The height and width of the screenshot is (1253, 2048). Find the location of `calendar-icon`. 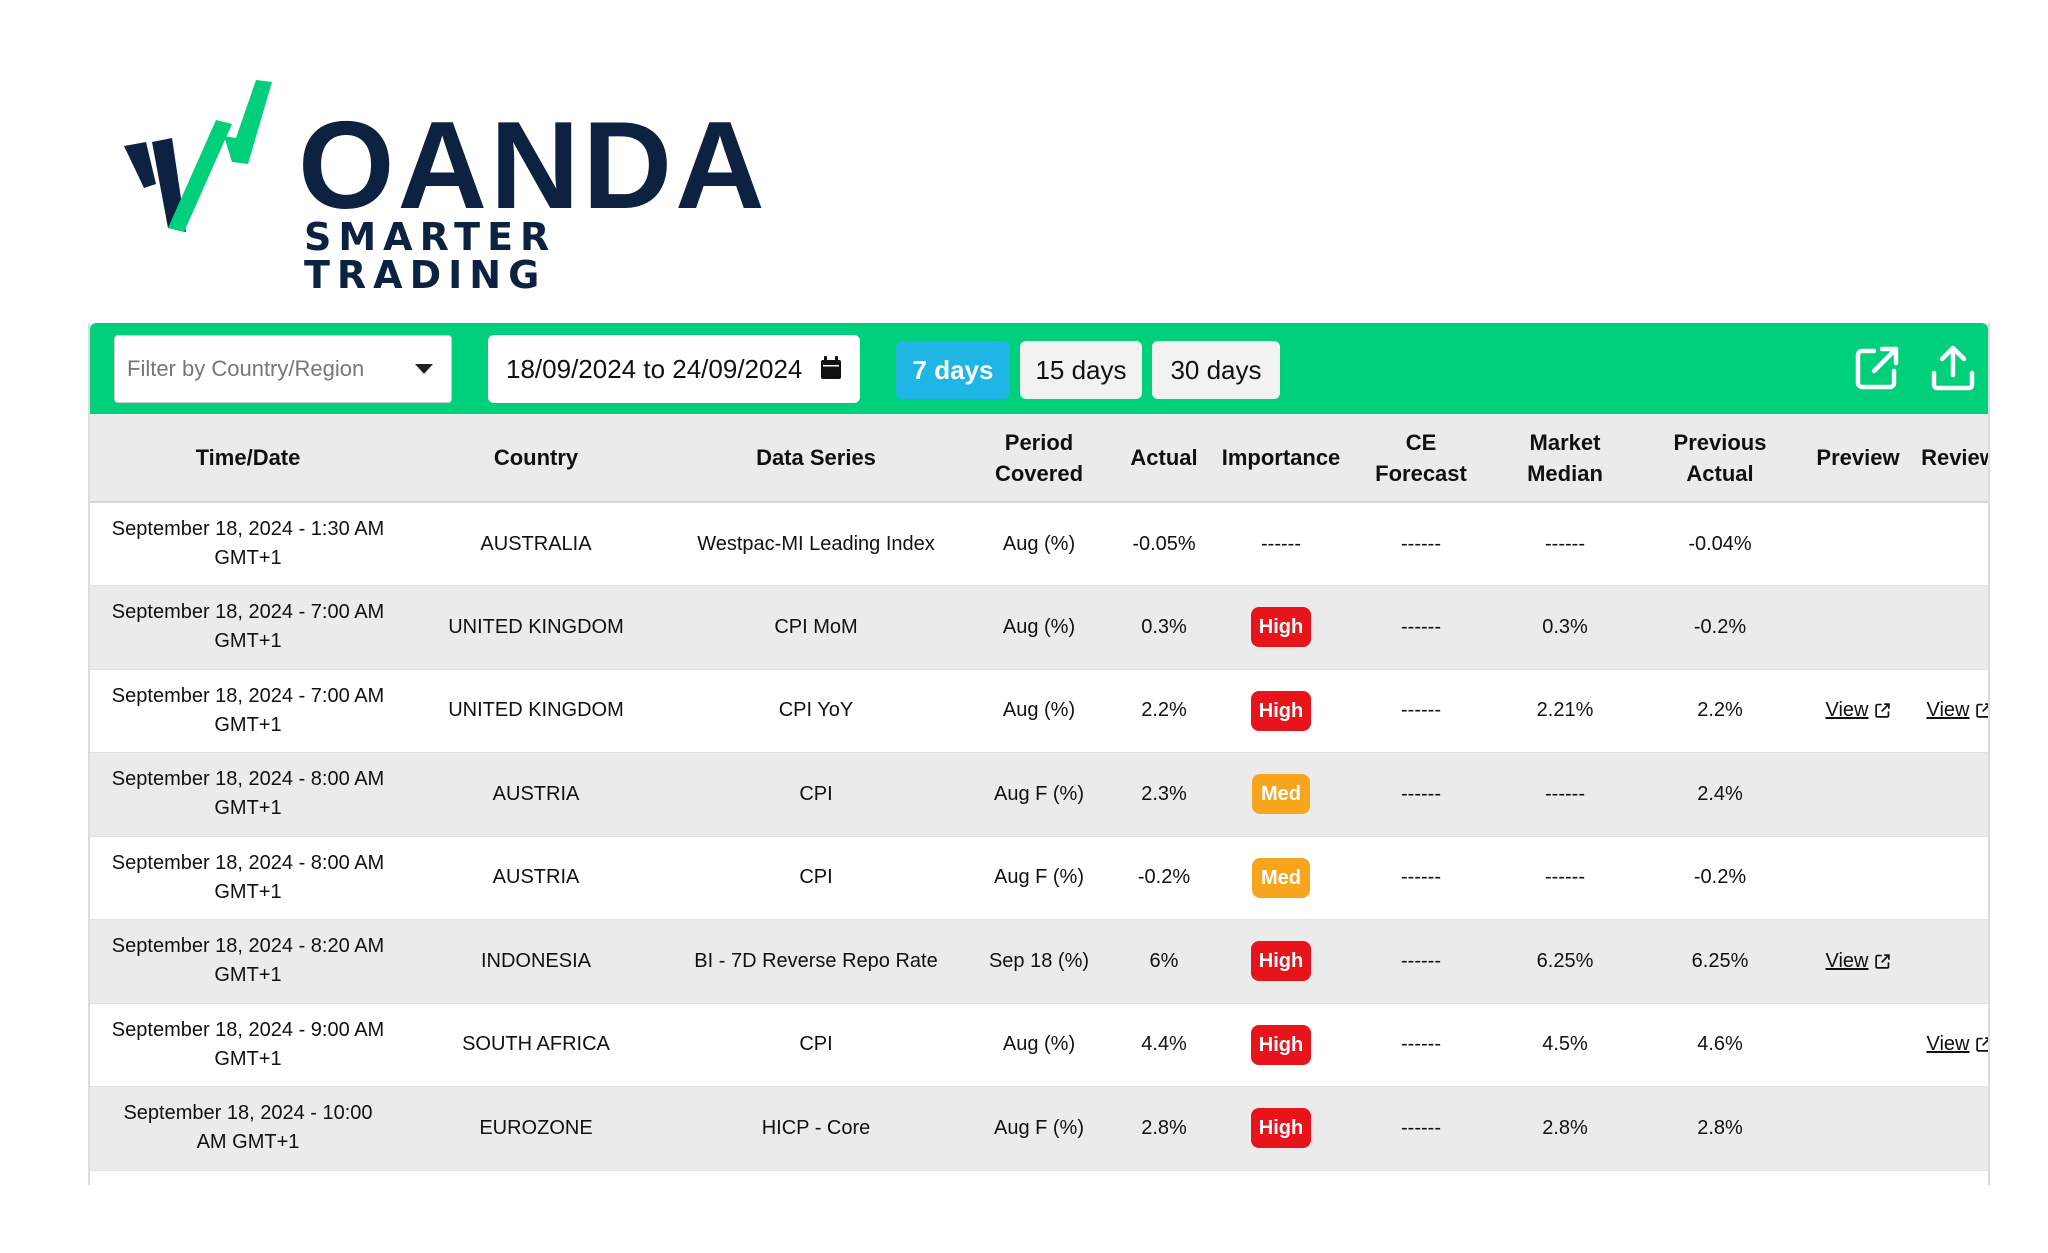

calendar-icon is located at coordinates (831, 367).